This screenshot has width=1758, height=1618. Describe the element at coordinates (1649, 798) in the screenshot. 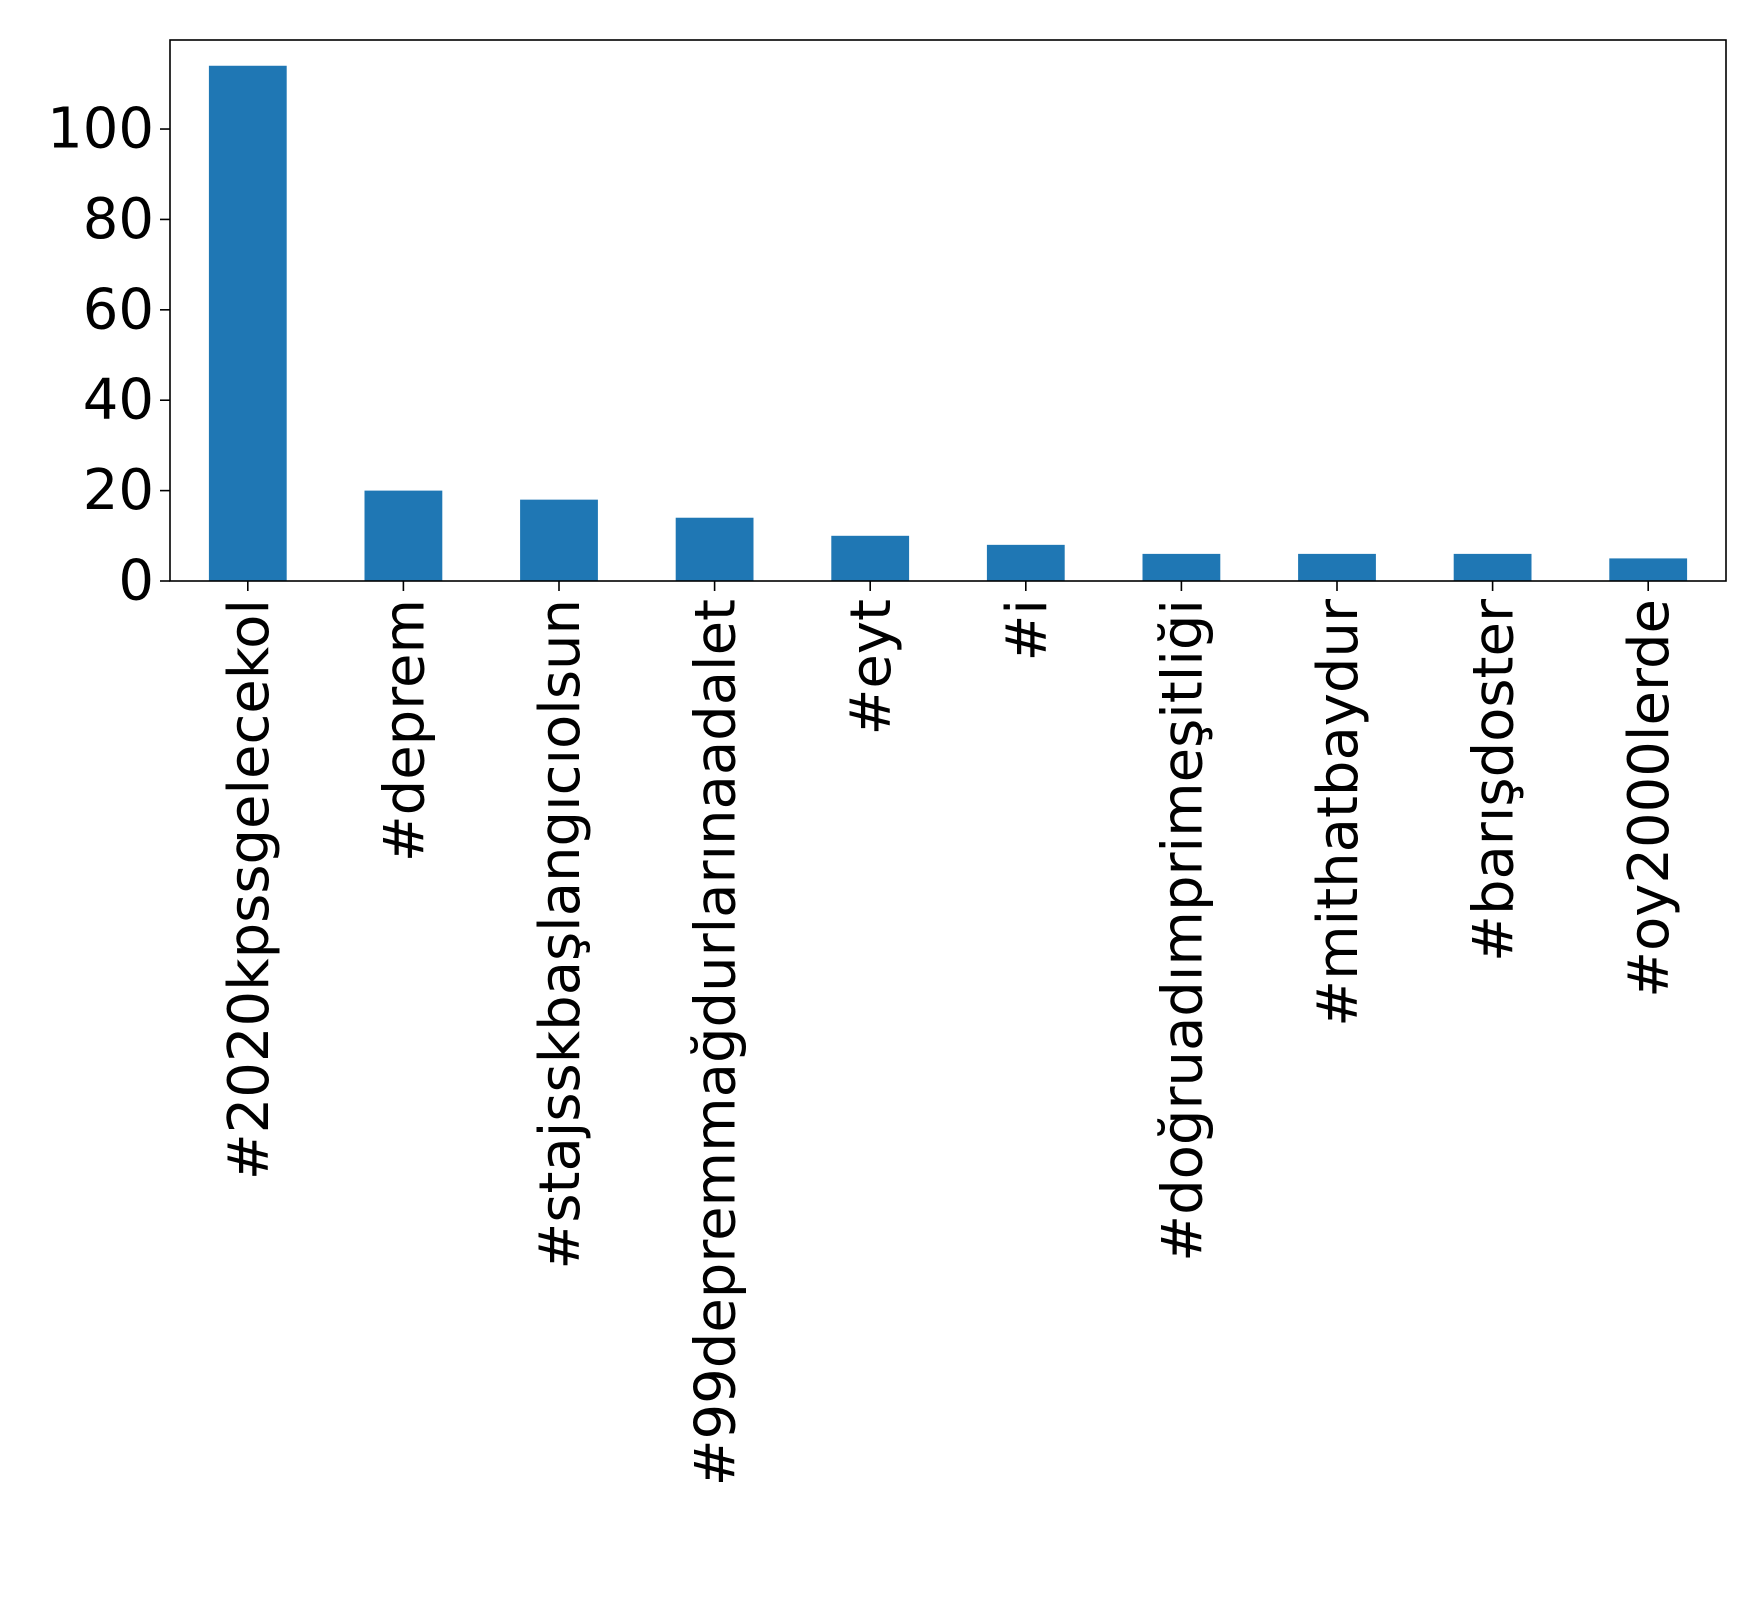

I see `x-tick-label-9: #oy2000lerde` at that location.